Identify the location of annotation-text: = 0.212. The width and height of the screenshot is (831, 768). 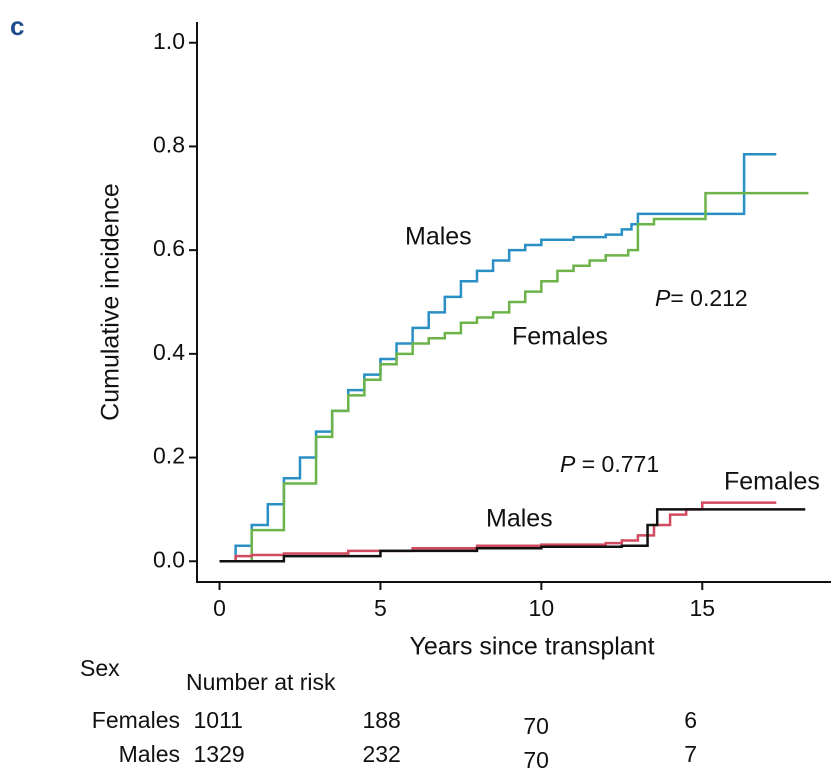
(708, 298).